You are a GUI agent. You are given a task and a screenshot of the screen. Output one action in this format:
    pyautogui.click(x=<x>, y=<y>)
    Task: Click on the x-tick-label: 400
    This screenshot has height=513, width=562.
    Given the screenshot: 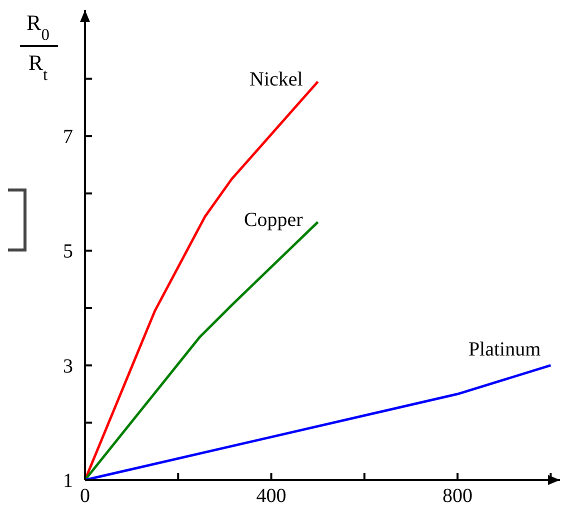 What is the action you would take?
    pyautogui.click(x=271, y=496)
    